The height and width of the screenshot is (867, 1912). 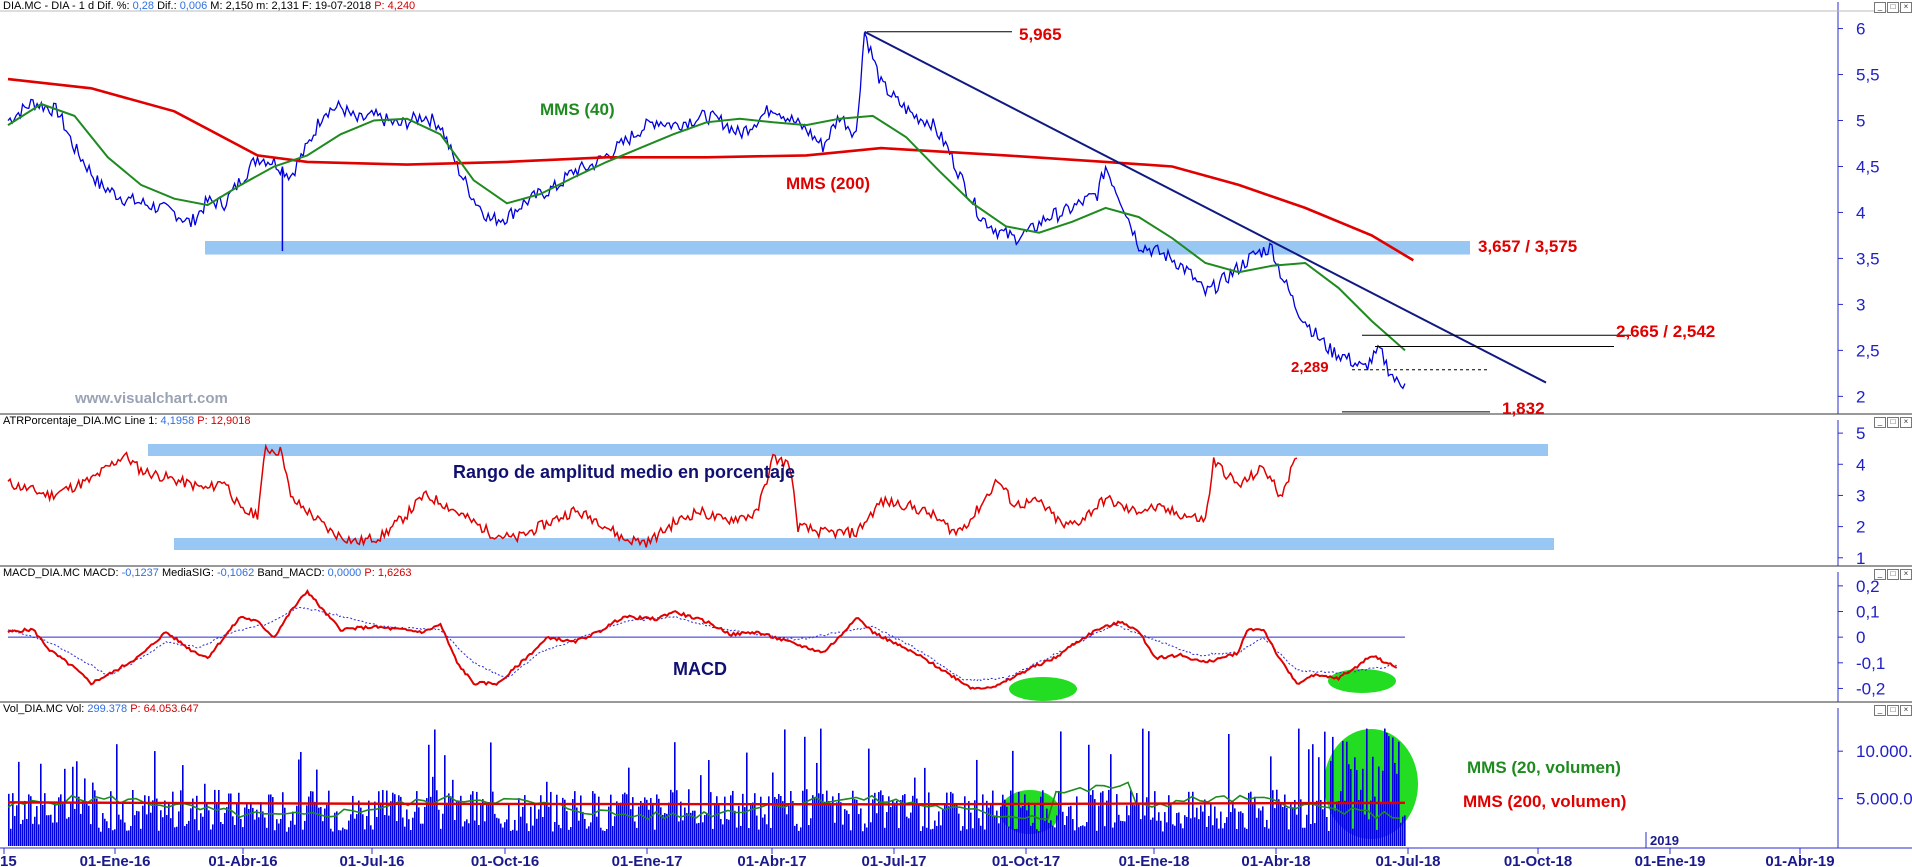 I want to click on atr-header-items: Line 1: 4,1958, so click(x=160, y=421).